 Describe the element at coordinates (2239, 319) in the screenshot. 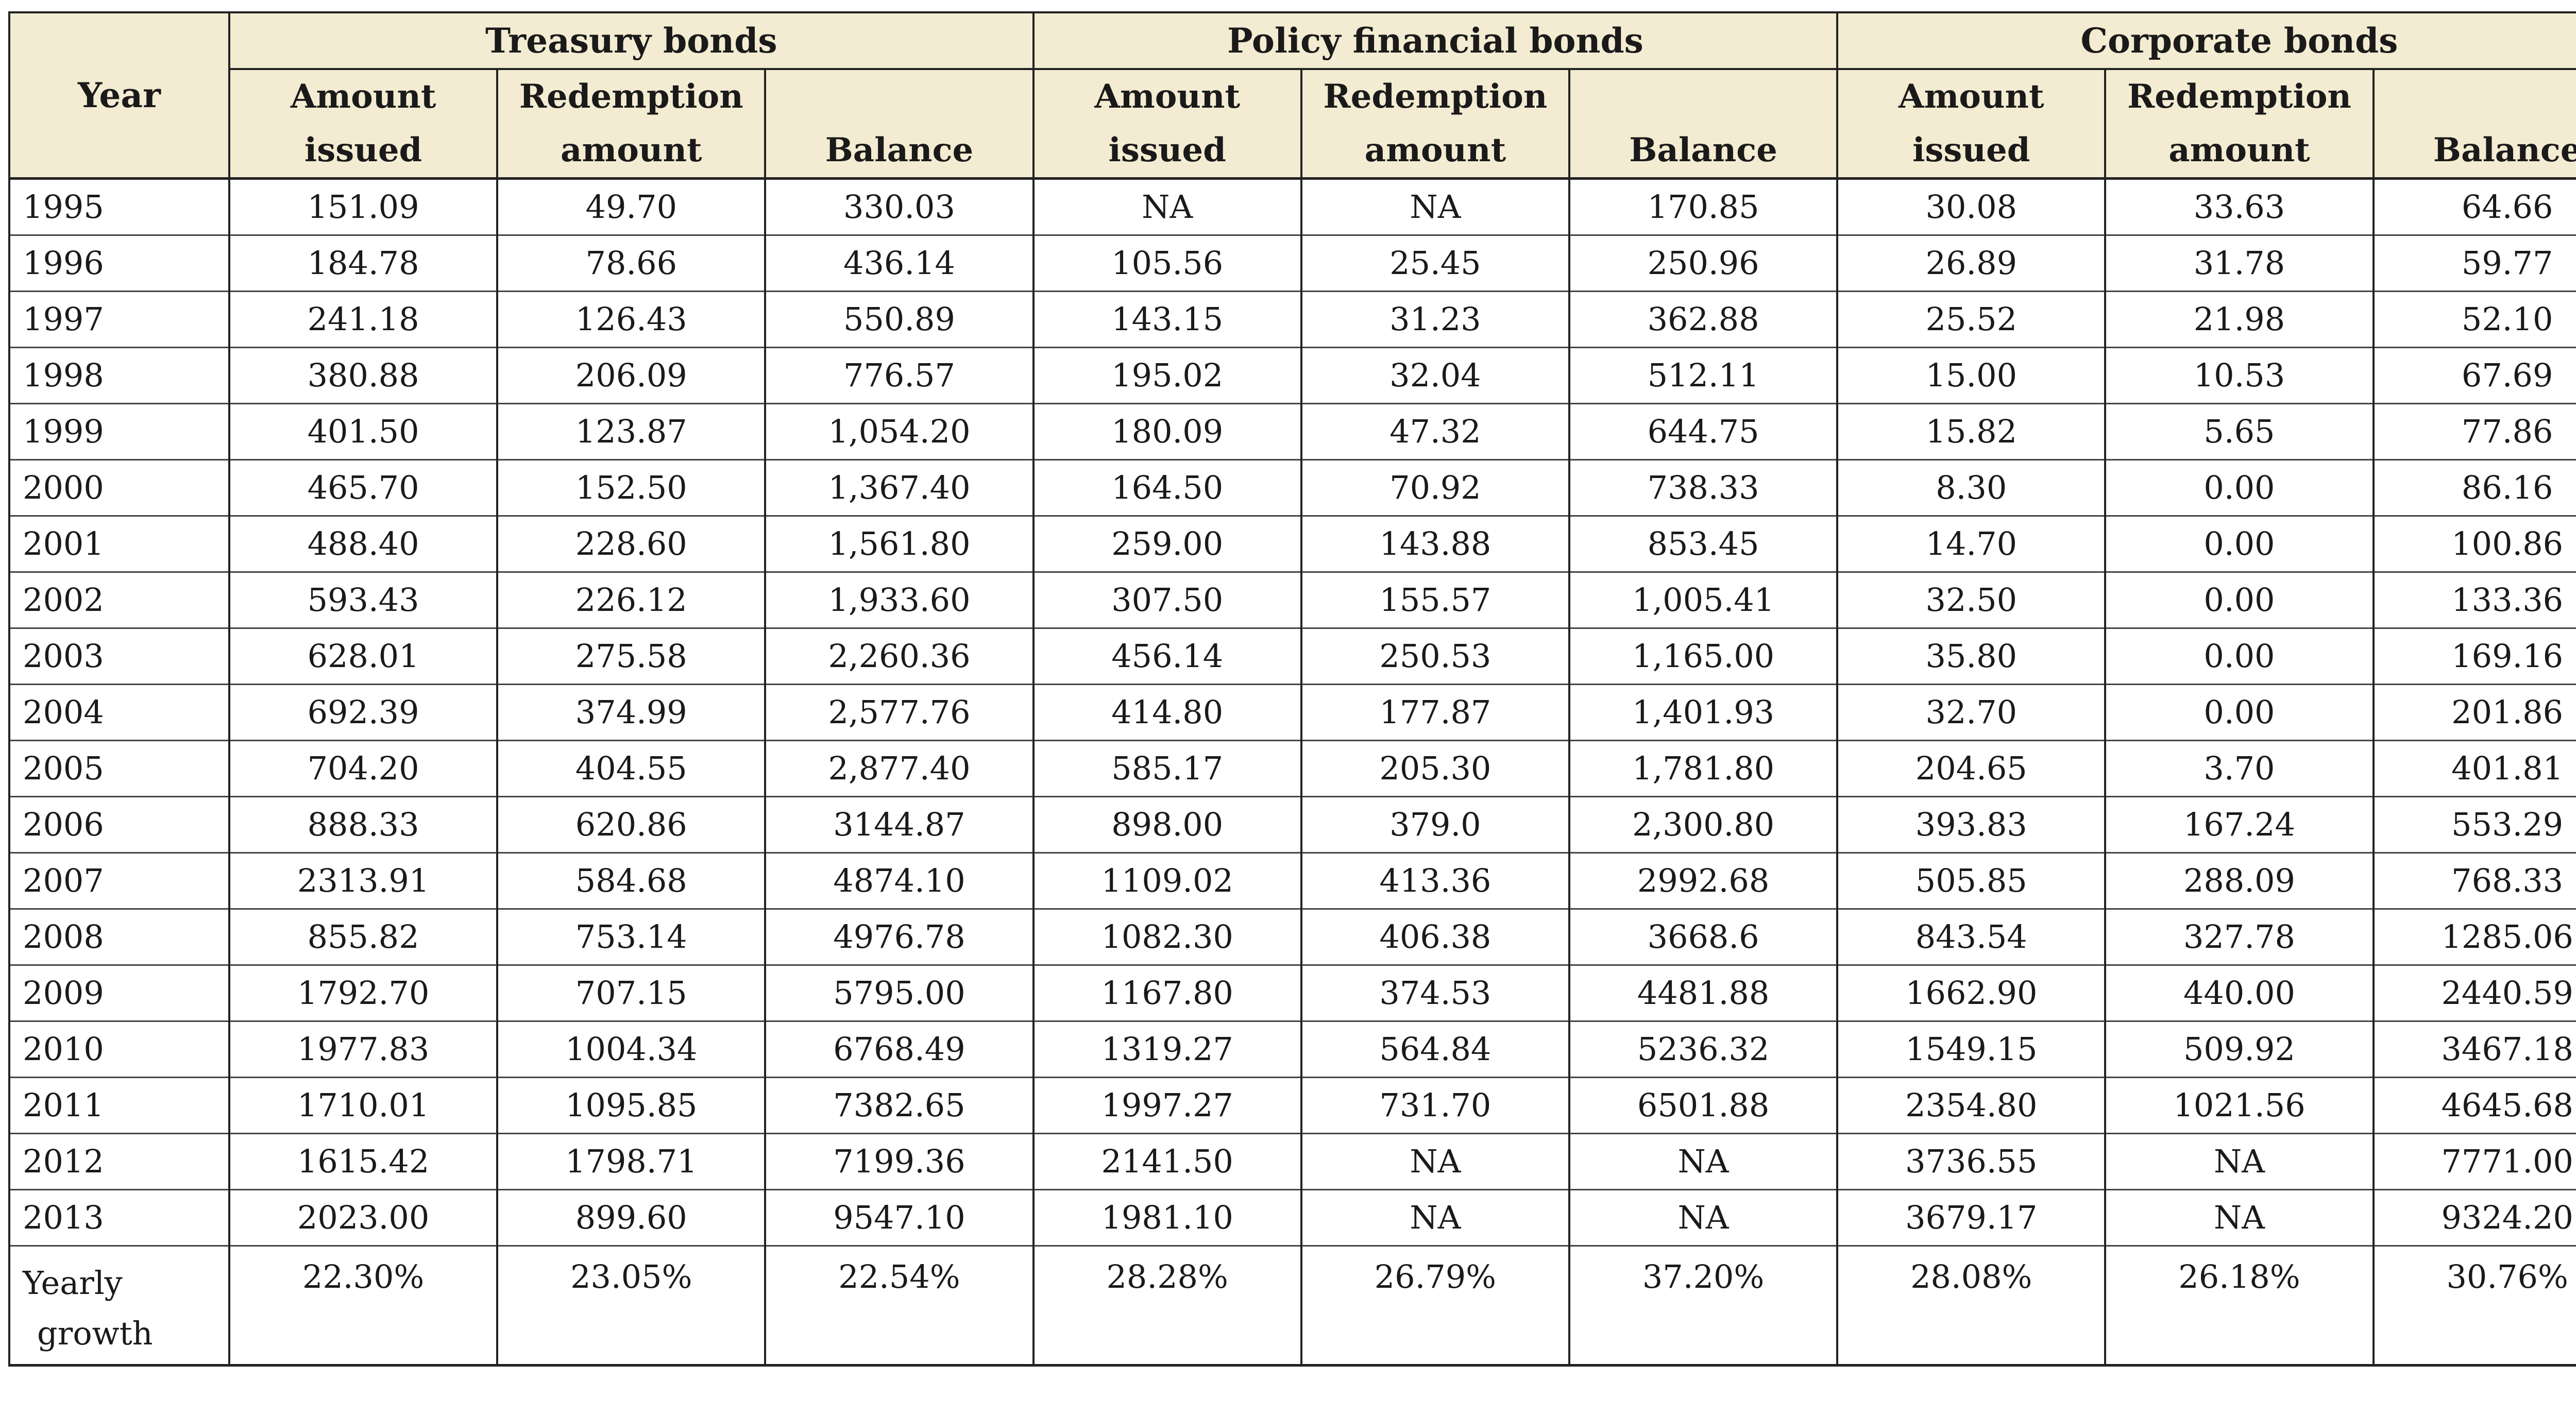

I see `value-cell: 21.98` at that location.